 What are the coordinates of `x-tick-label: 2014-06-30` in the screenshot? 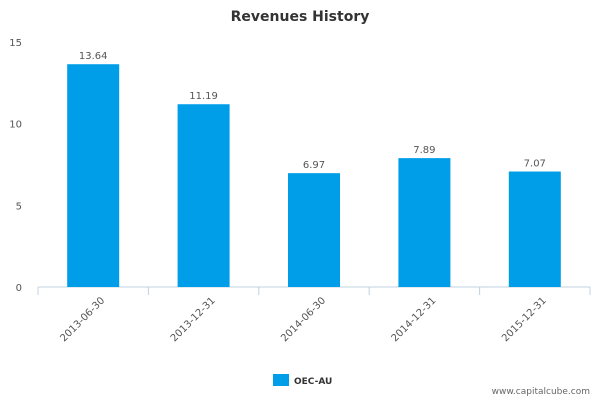 It's located at (303, 319).